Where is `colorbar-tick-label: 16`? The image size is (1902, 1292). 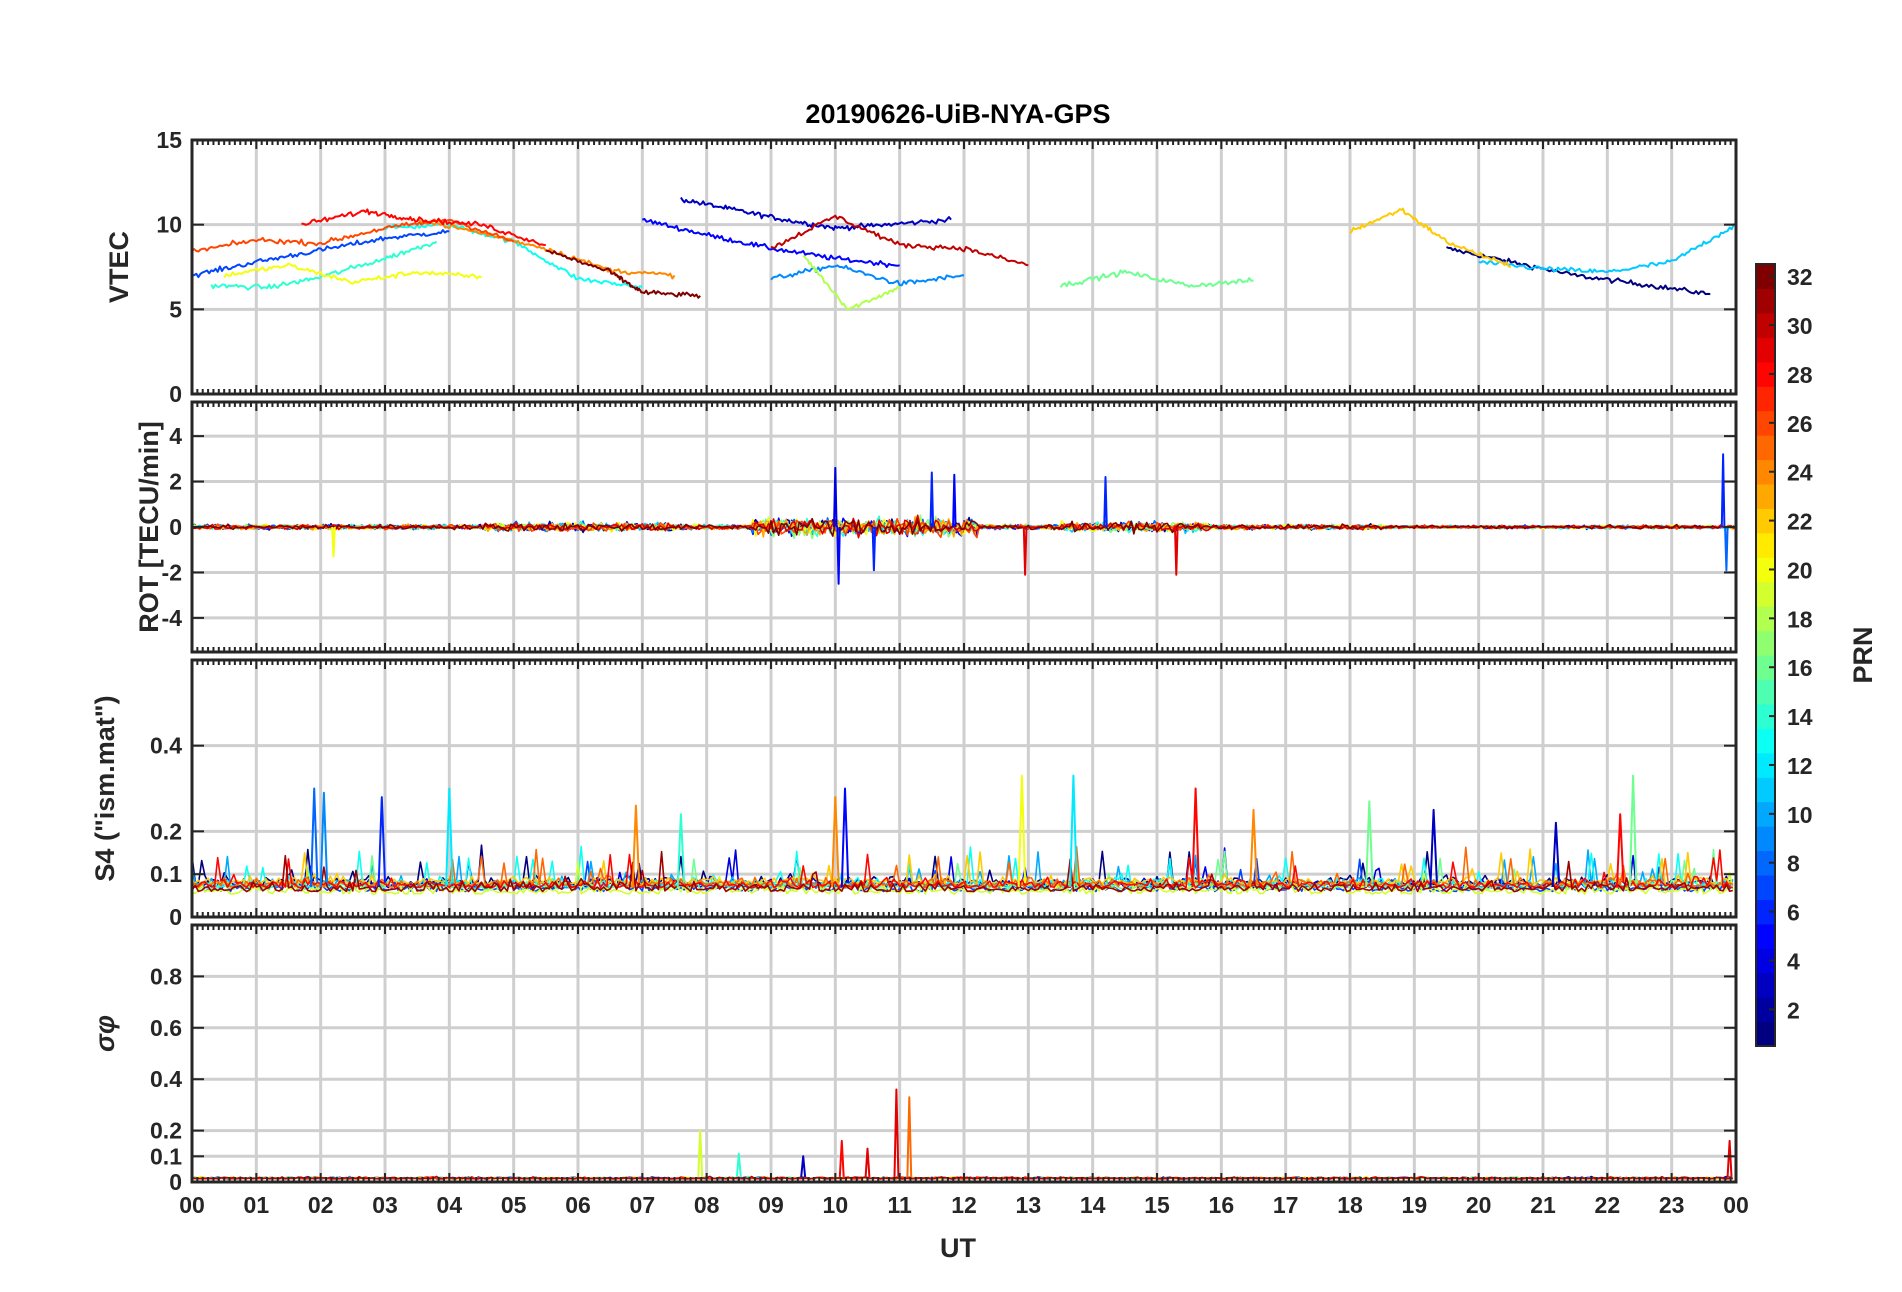
colorbar-tick-label: 16 is located at coordinates (1800, 668).